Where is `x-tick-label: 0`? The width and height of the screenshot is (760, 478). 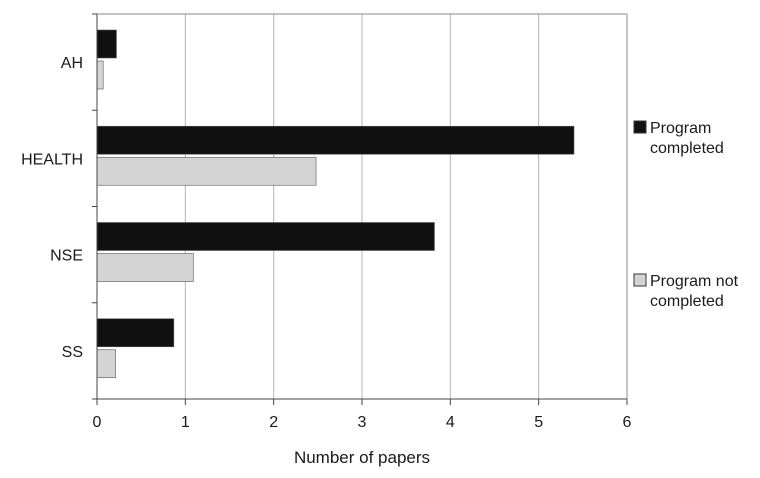 x-tick-label: 0 is located at coordinates (97, 422).